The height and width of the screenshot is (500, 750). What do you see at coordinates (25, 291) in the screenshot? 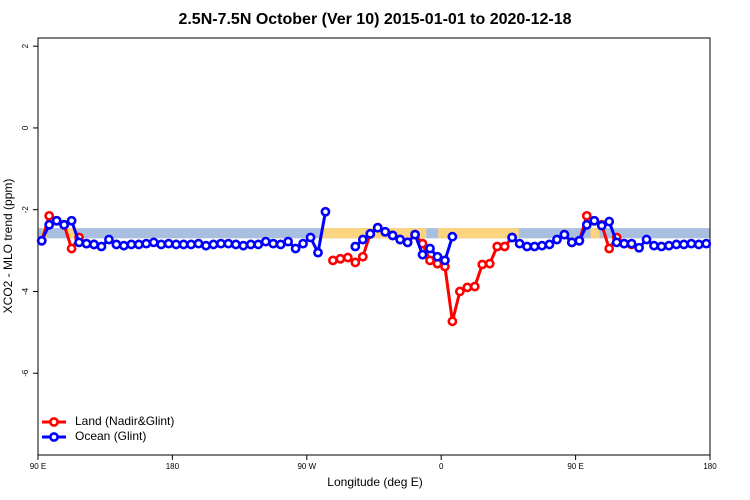
I see `y-tick-label: -4` at bounding box center [25, 291].